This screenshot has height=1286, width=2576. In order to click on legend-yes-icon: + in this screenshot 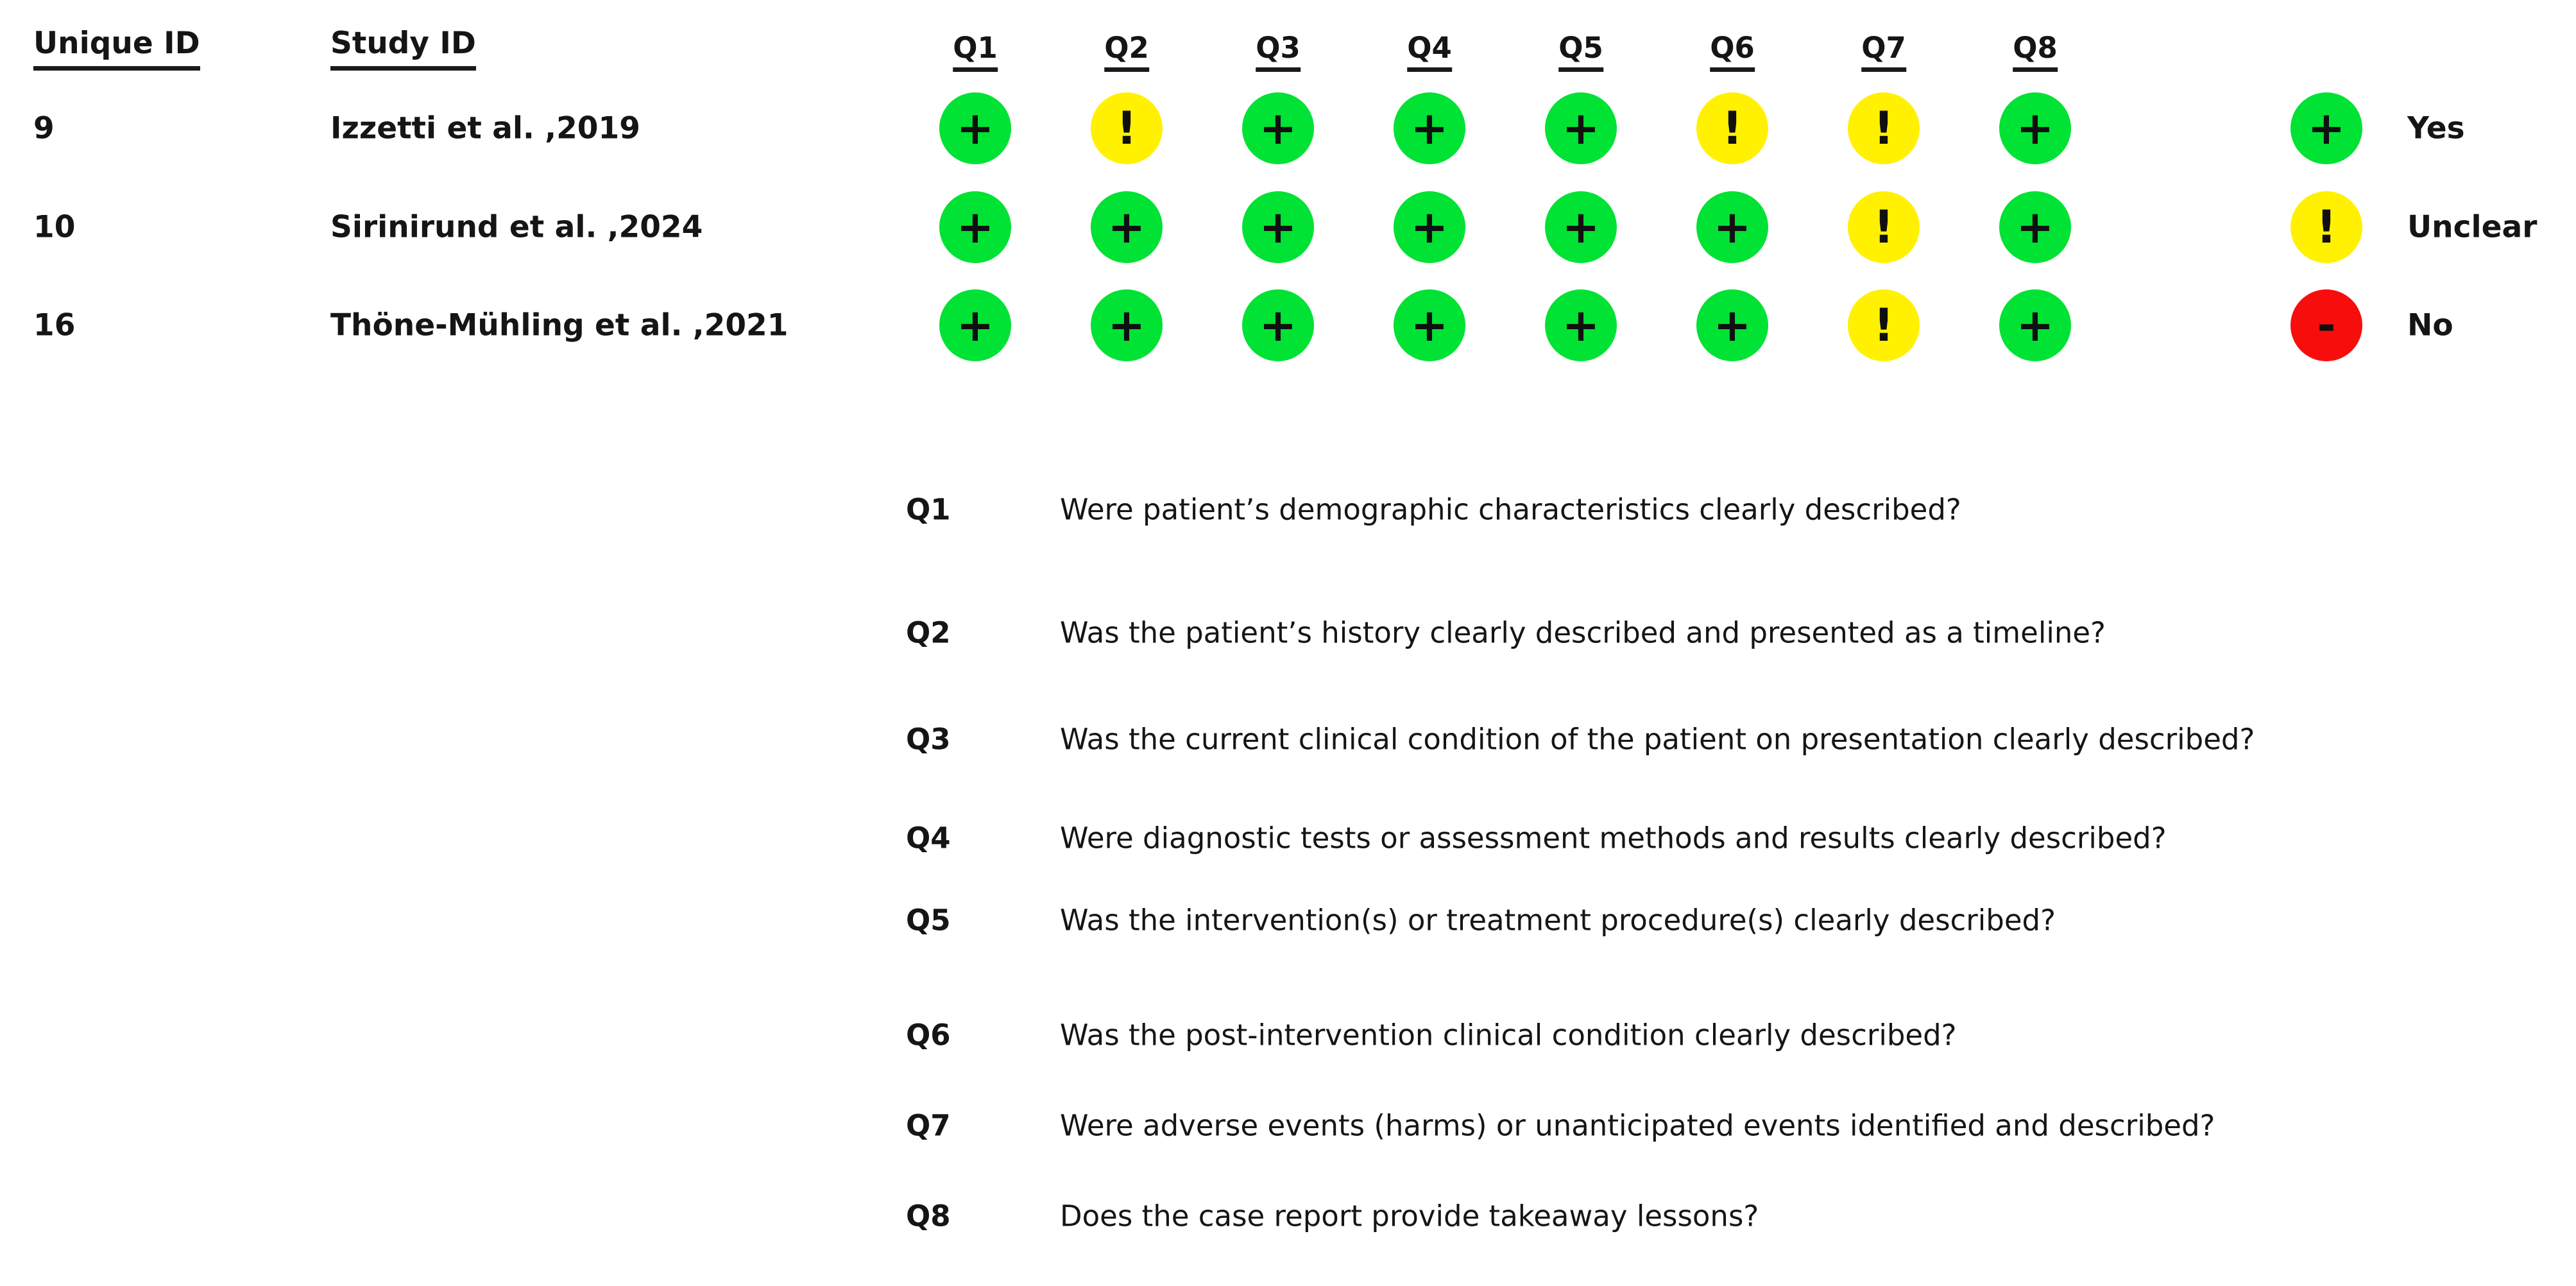, I will do `click(2326, 128)`.